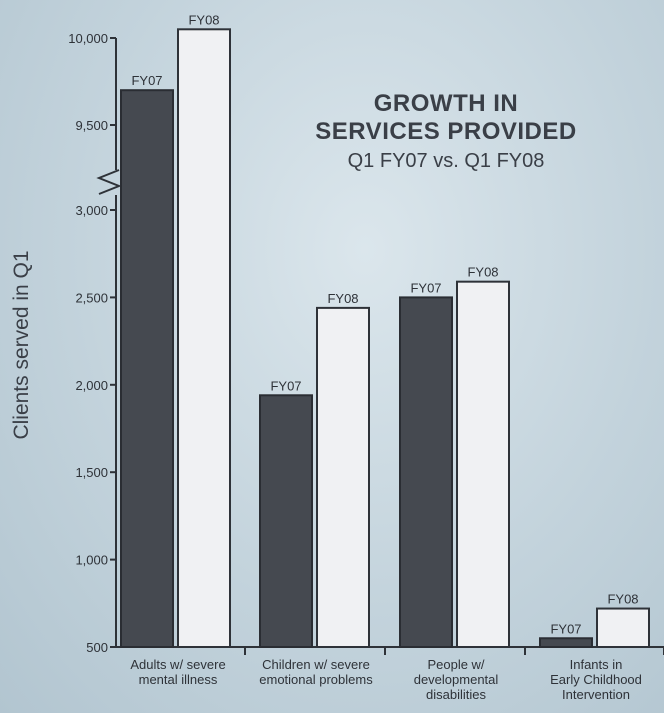 This screenshot has width=664, height=713. I want to click on y-tick-label: 1,500, so click(91, 472).